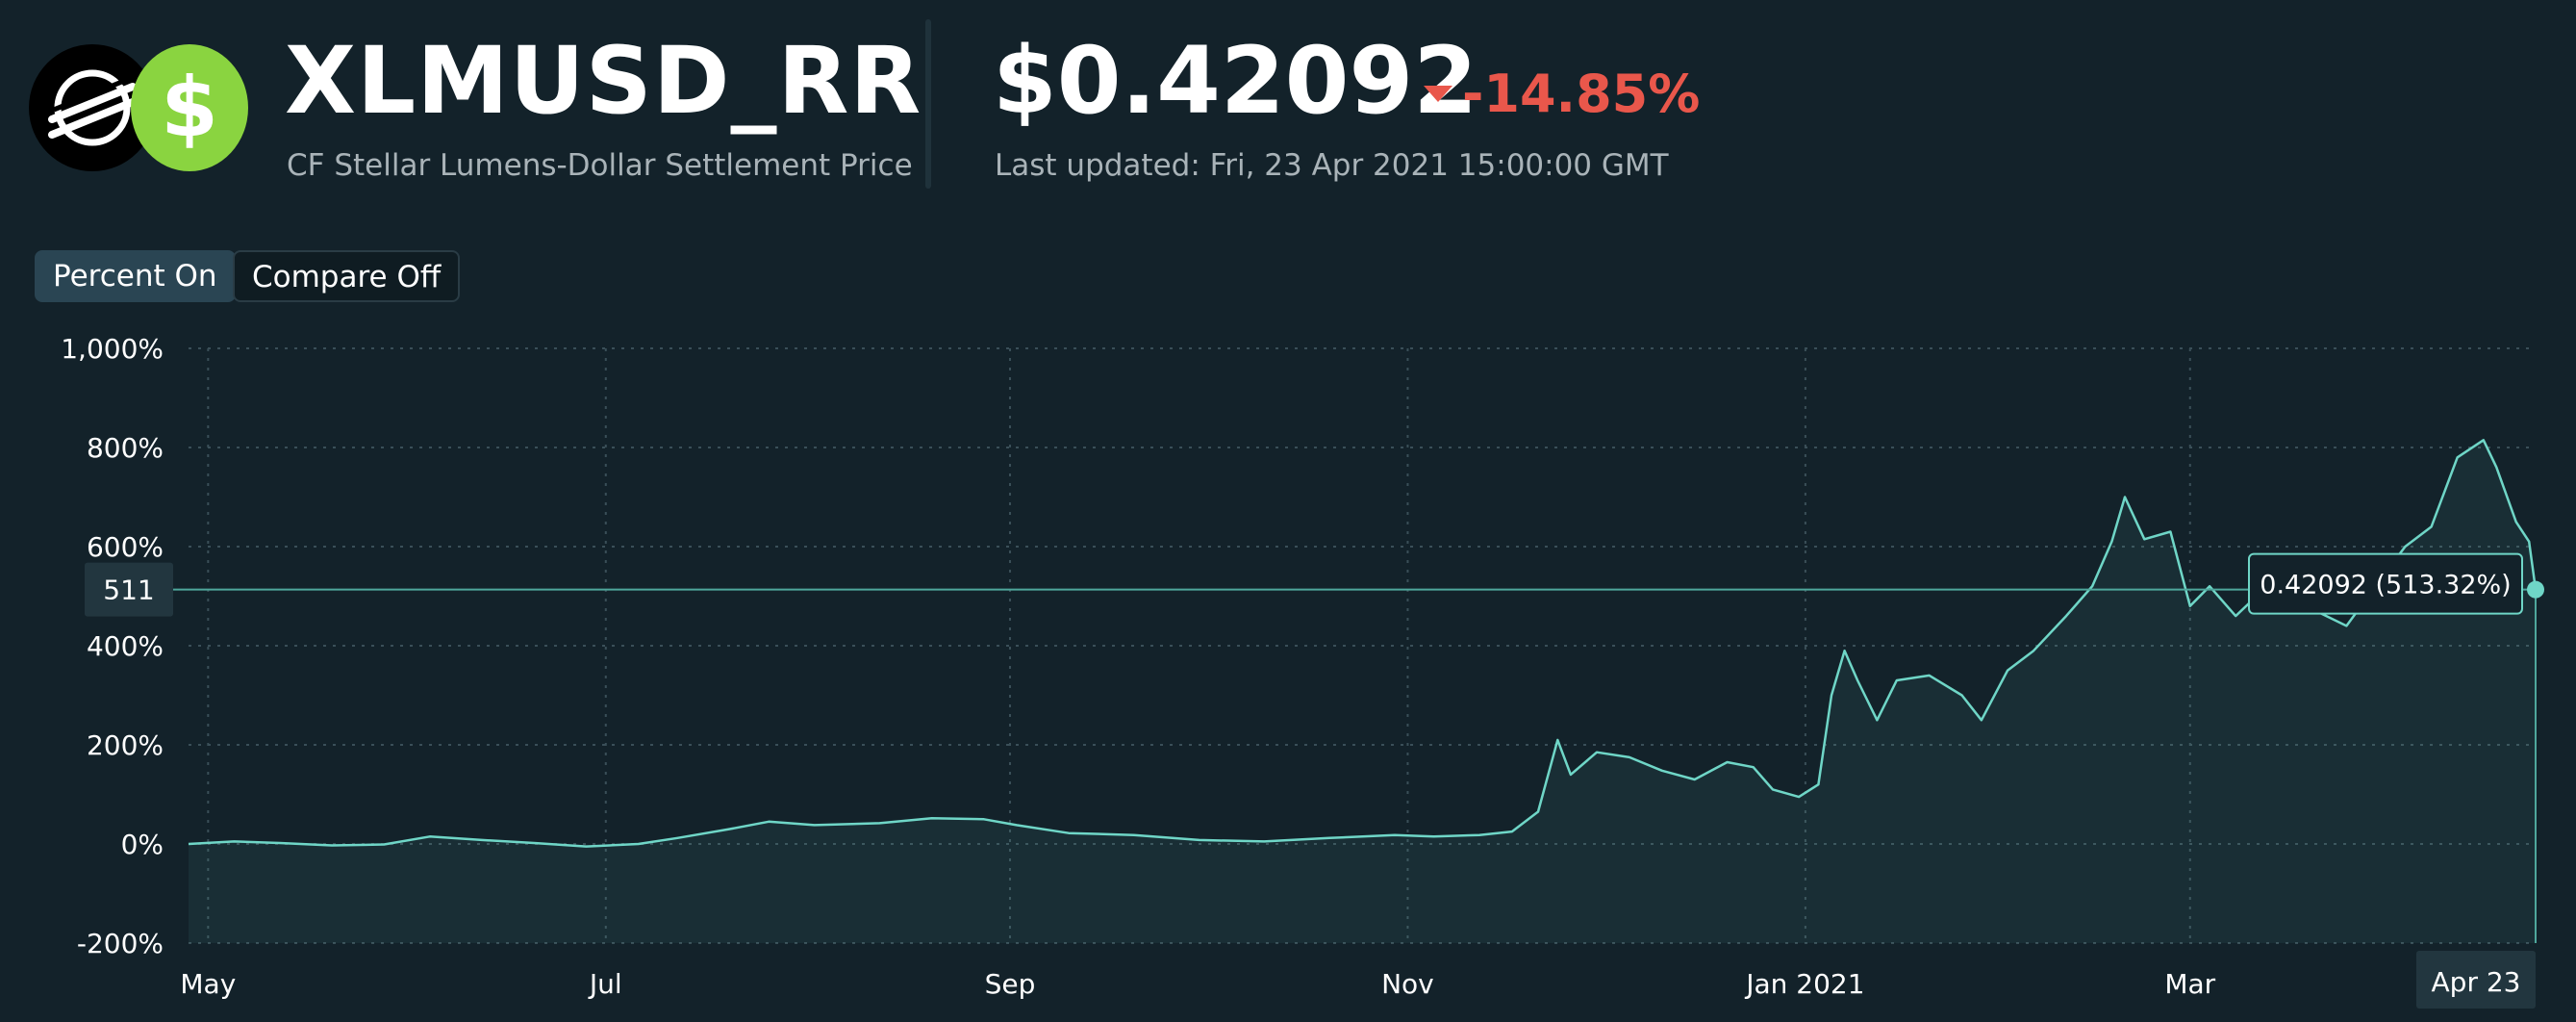  What do you see at coordinates (347, 276) in the screenshot?
I see `compare-toggle-button: Compare Off` at bounding box center [347, 276].